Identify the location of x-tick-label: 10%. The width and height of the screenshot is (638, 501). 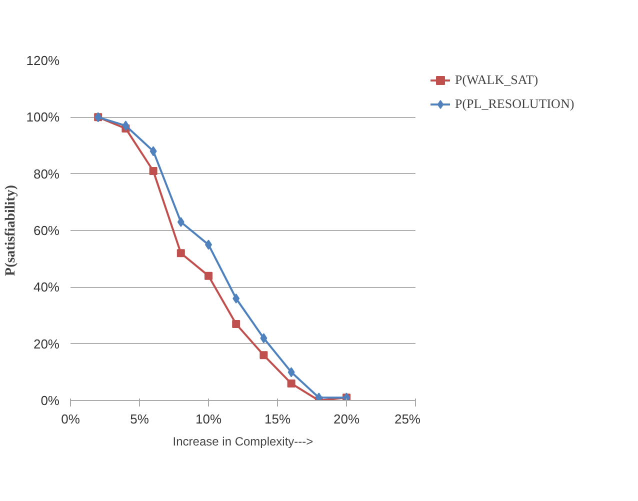
(208, 419).